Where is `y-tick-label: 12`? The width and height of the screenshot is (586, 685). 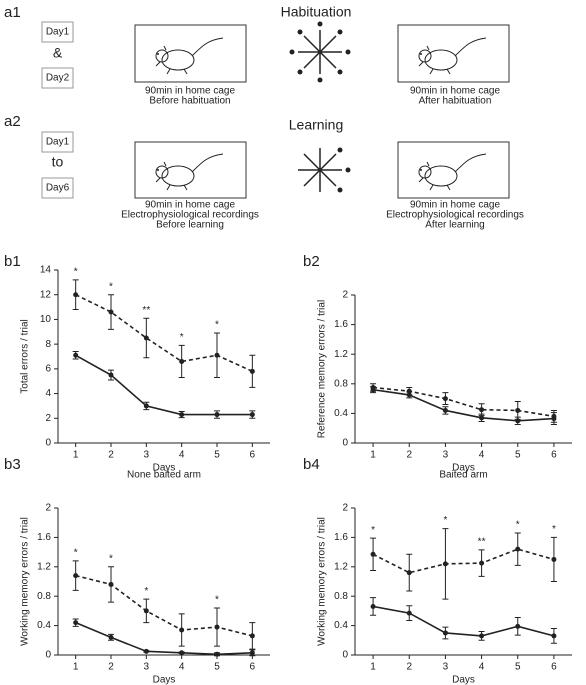 y-tick-label: 12 is located at coordinates (46, 294).